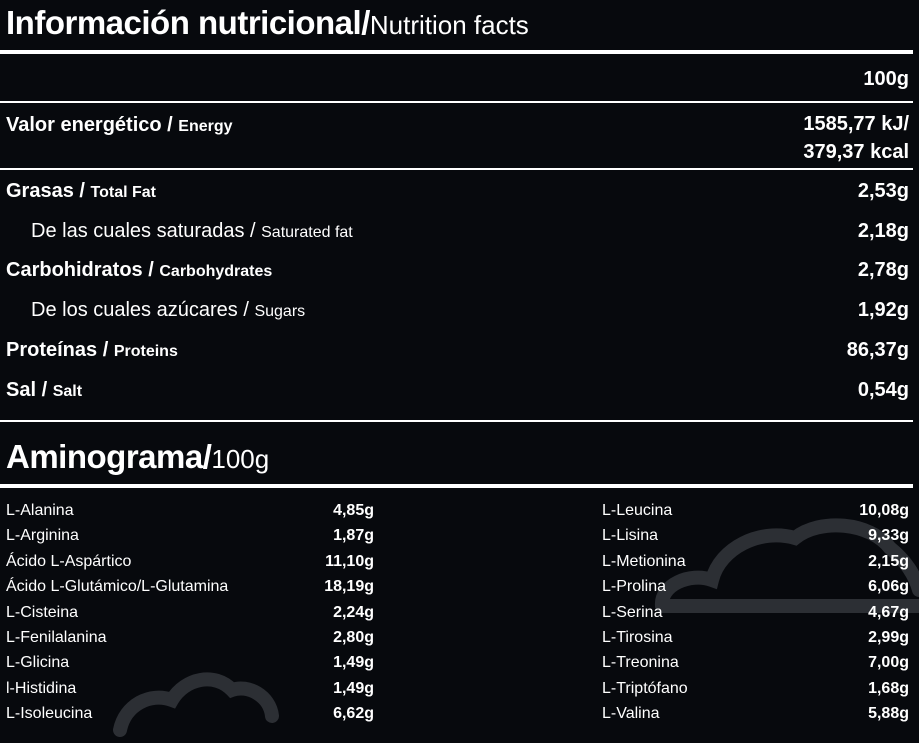  Describe the element at coordinates (280, 311) in the screenshot. I see `nutrient-name-en: Sugars` at that location.